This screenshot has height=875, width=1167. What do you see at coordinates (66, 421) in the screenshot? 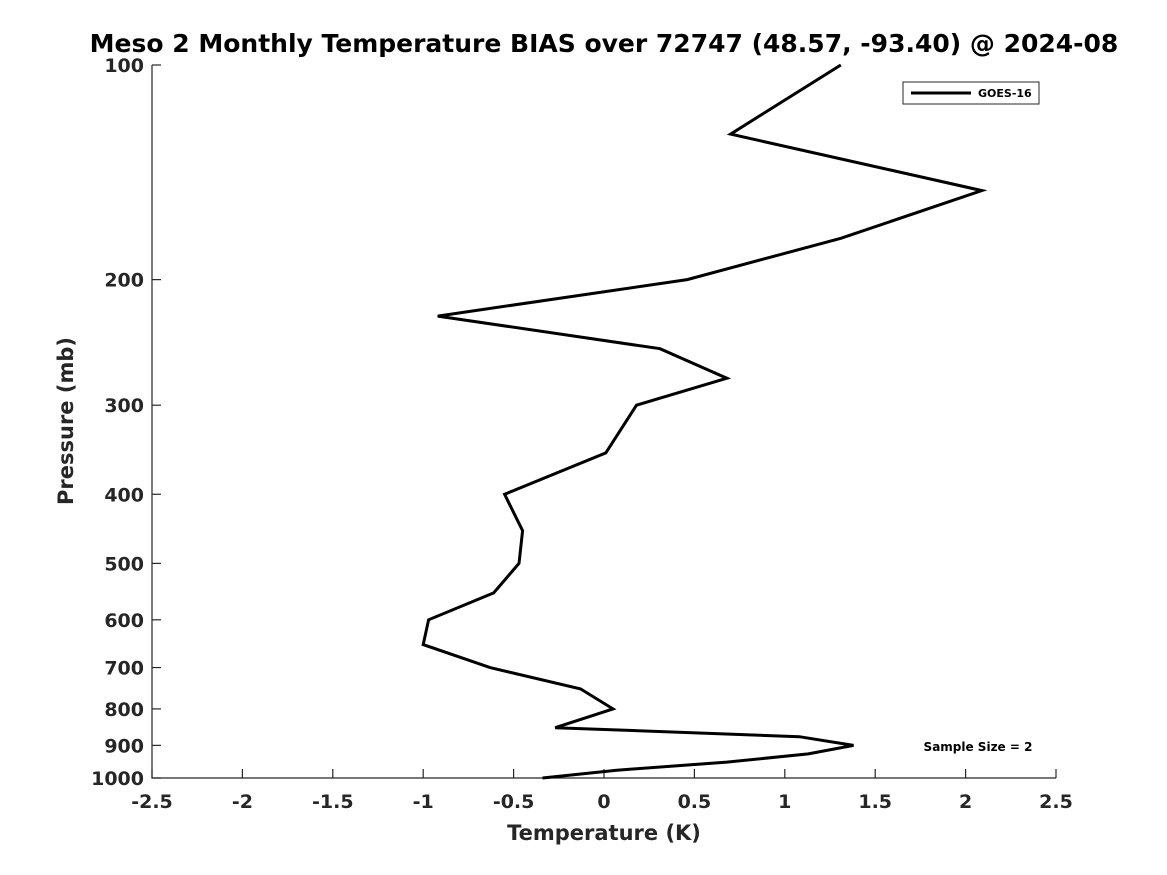
I see `y-axis-label: Pressure (mb)` at bounding box center [66, 421].